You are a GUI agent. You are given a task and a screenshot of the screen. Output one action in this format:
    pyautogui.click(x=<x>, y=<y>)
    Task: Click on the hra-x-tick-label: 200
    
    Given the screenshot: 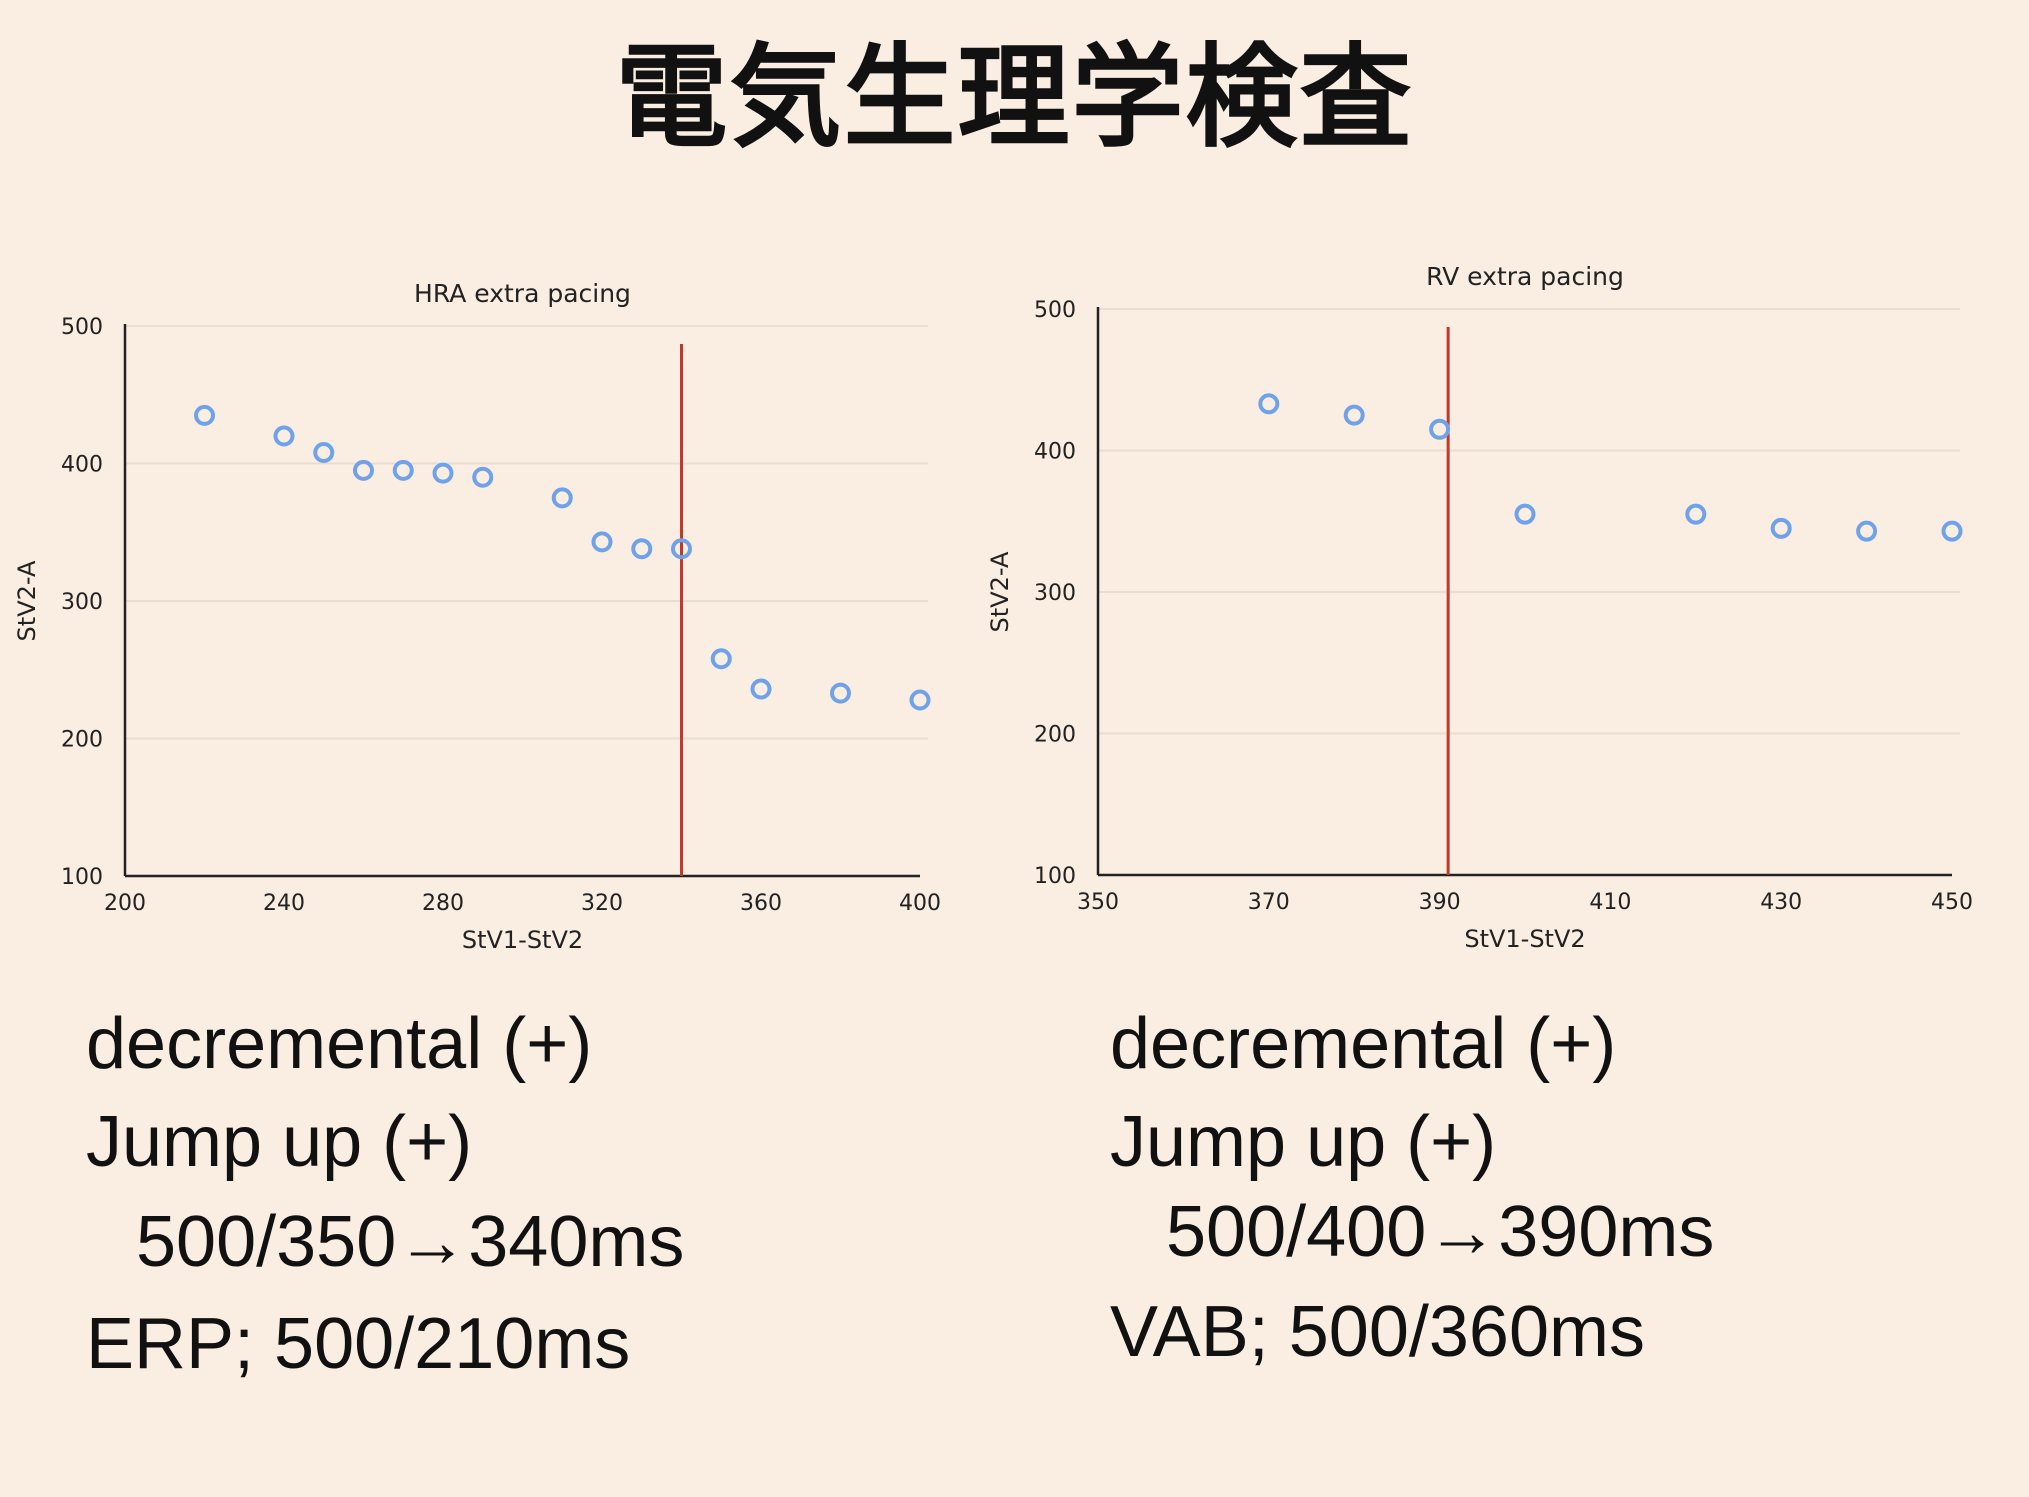 What is the action you would take?
    pyautogui.click(x=125, y=903)
    